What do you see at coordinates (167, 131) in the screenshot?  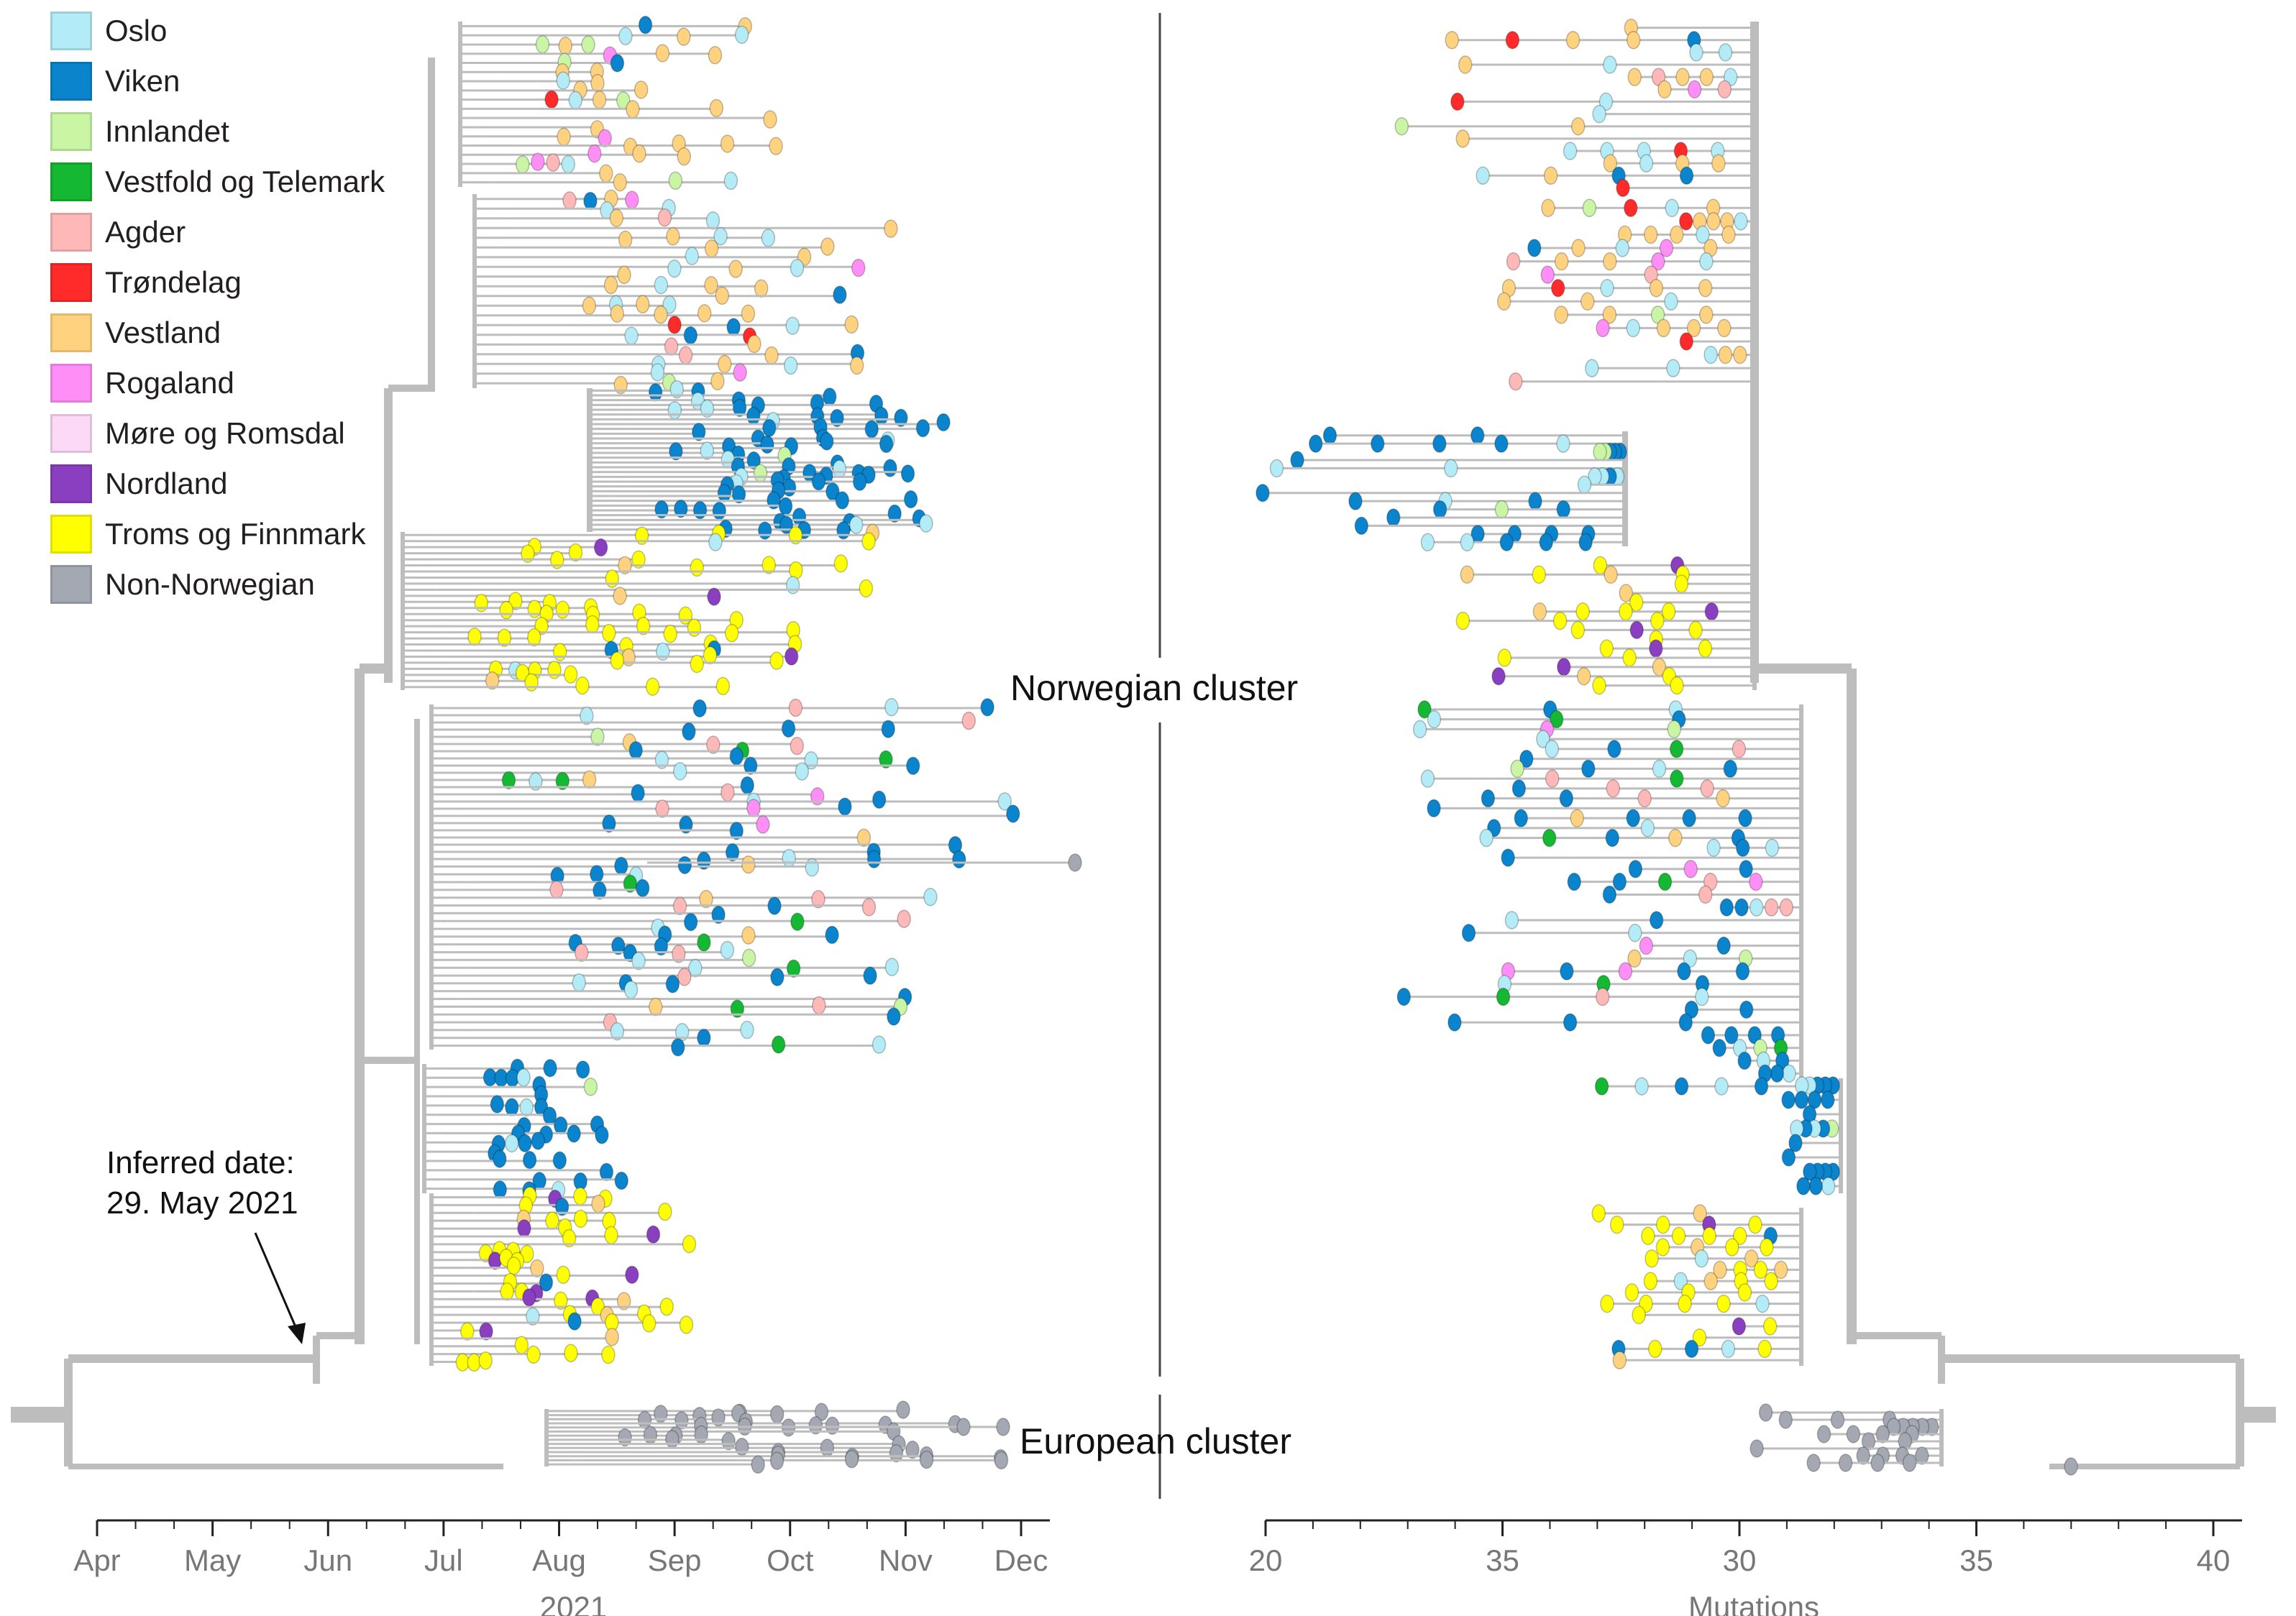 I see `legend-label: Innlandet` at bounding box center [167, 131].